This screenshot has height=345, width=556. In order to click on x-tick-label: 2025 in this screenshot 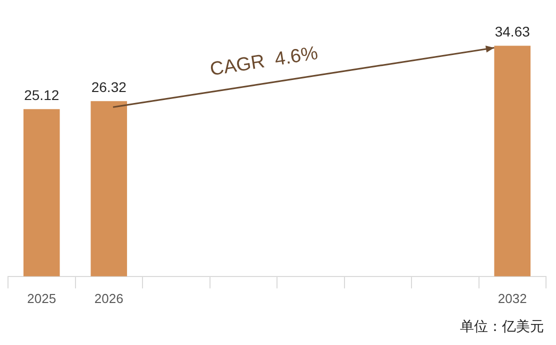, I will do `click(41, 298)`.